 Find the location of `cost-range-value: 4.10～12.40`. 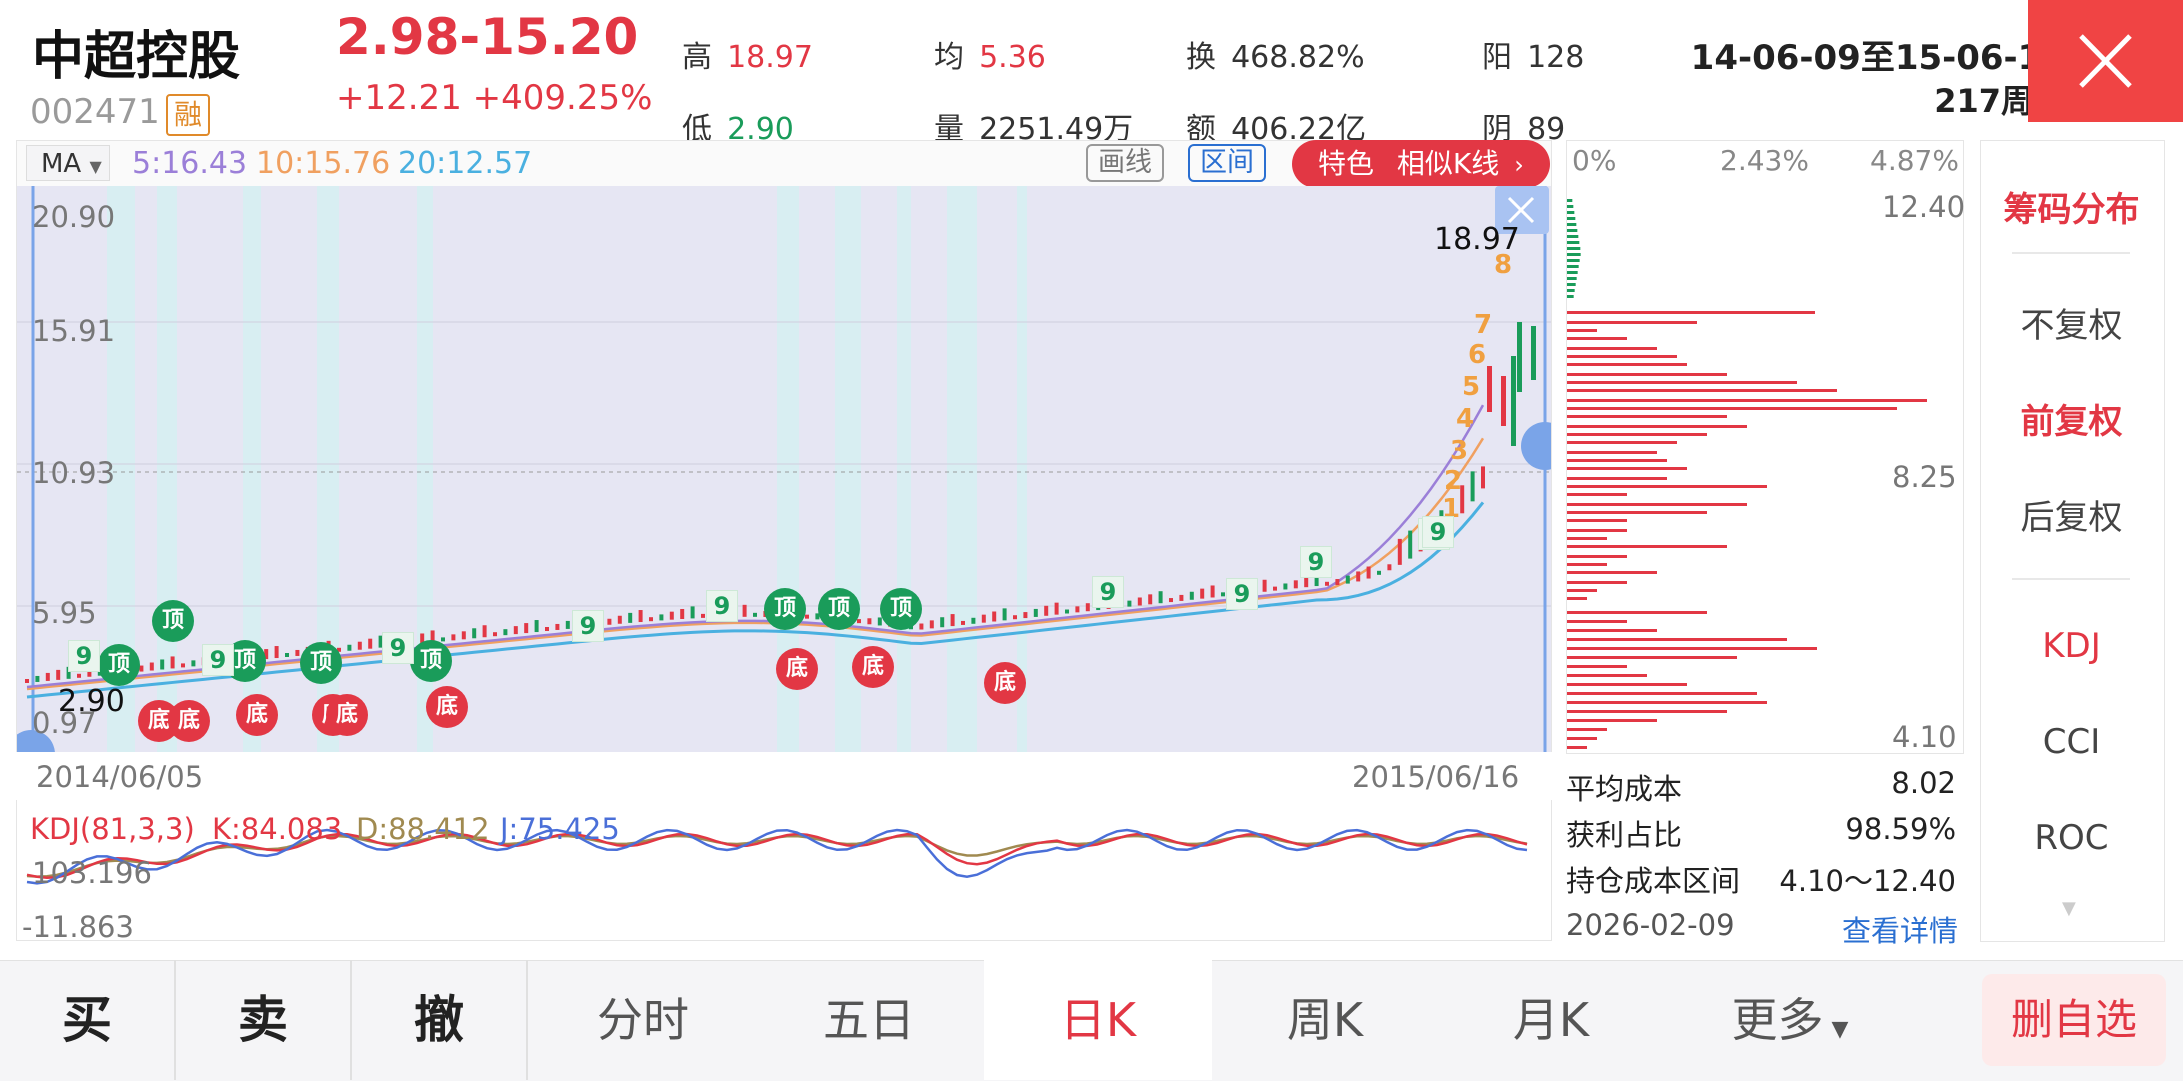

cost-range-value: 4.10～12.40 is located at coordinates (1867, 881).